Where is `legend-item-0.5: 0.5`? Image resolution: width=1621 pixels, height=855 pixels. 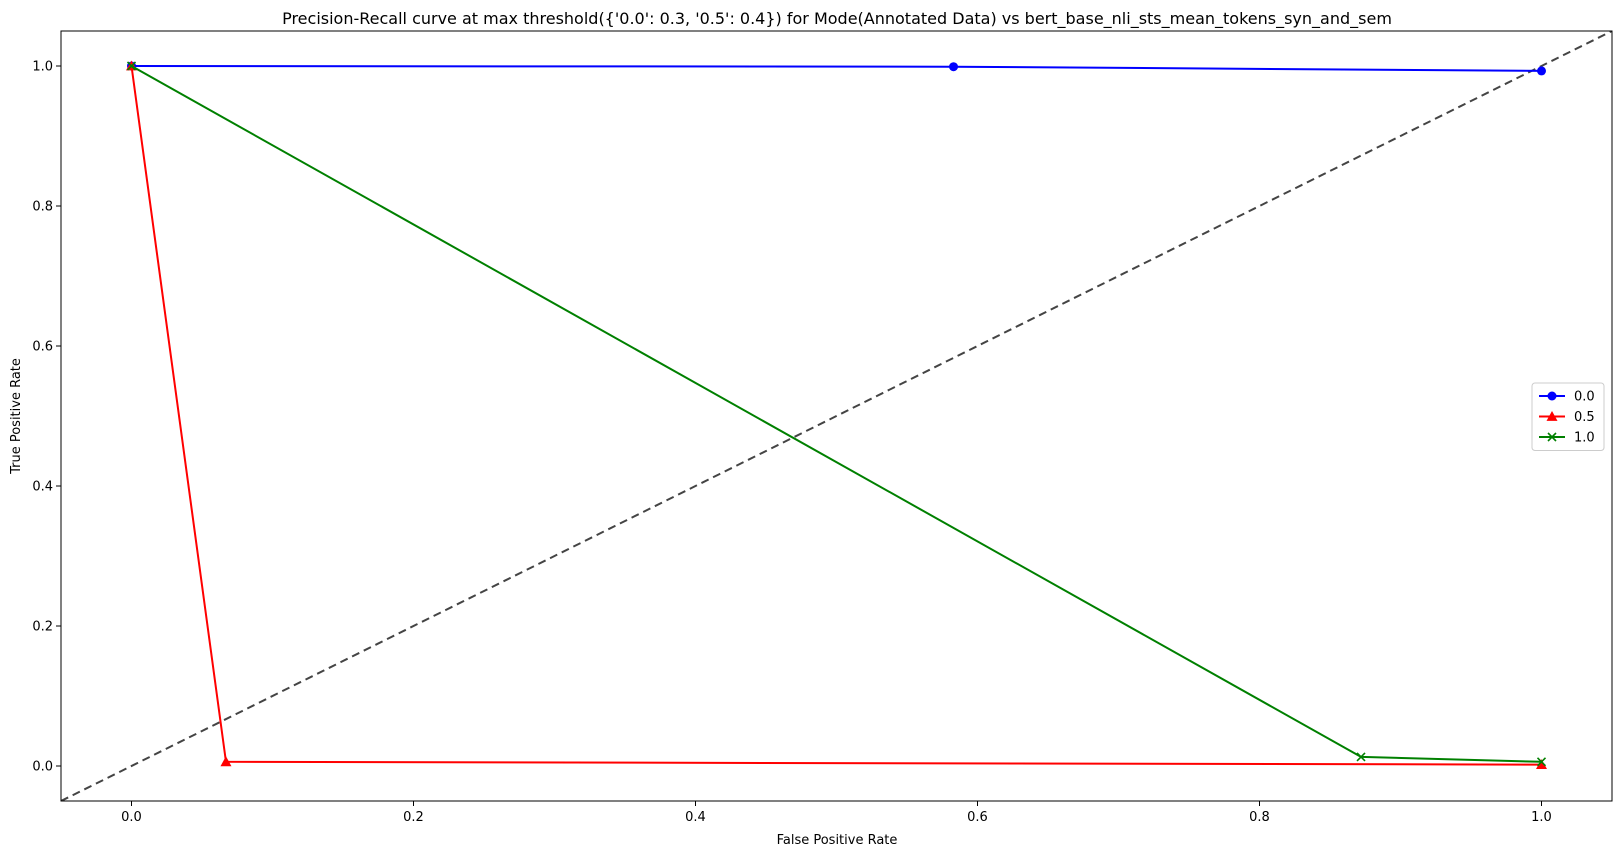
legend-item-0.5: 0.5 is located at coordinates (1567, 417).